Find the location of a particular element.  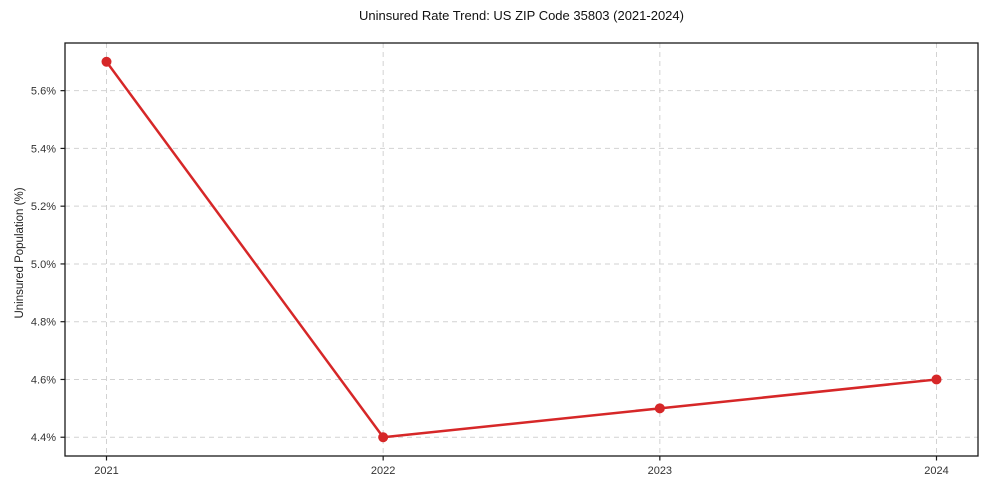

y-tick-label: 4.4% is located at coordinates (43, 438).